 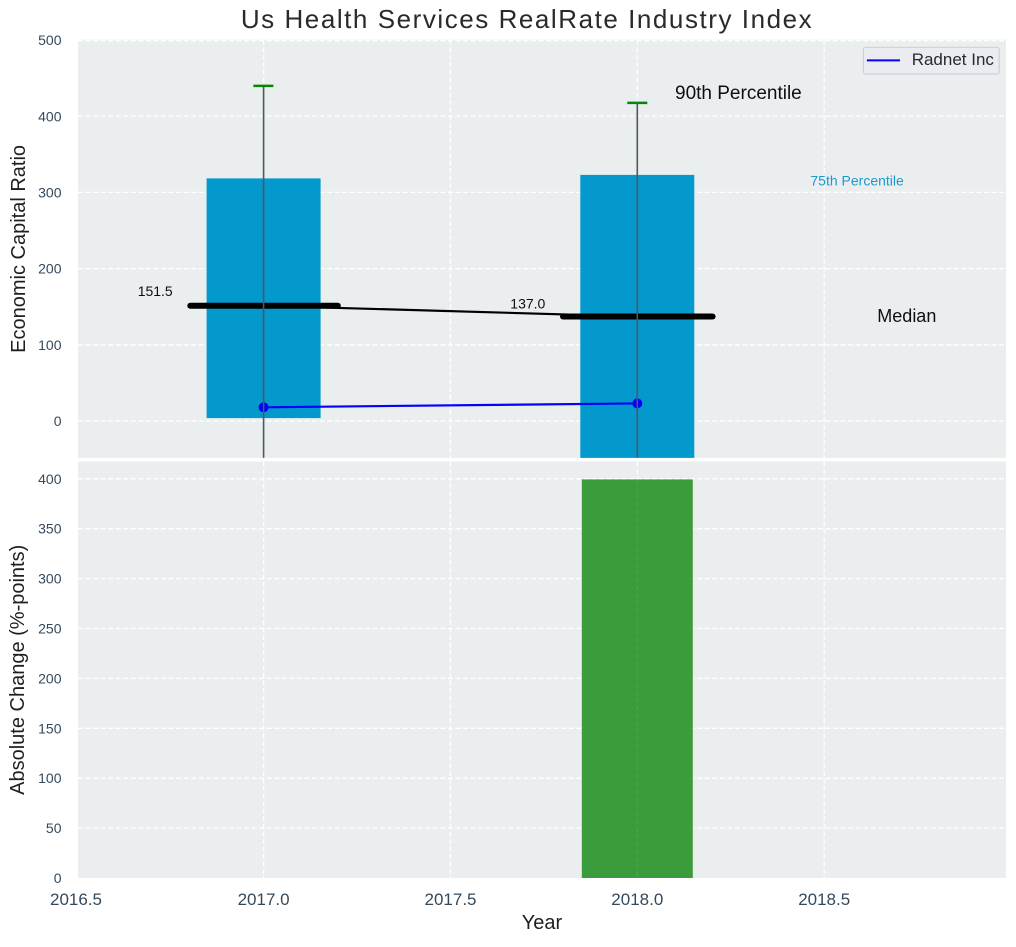 I want to click on svg-text: Absolute Change (%-points), so click(x=18, y=670).